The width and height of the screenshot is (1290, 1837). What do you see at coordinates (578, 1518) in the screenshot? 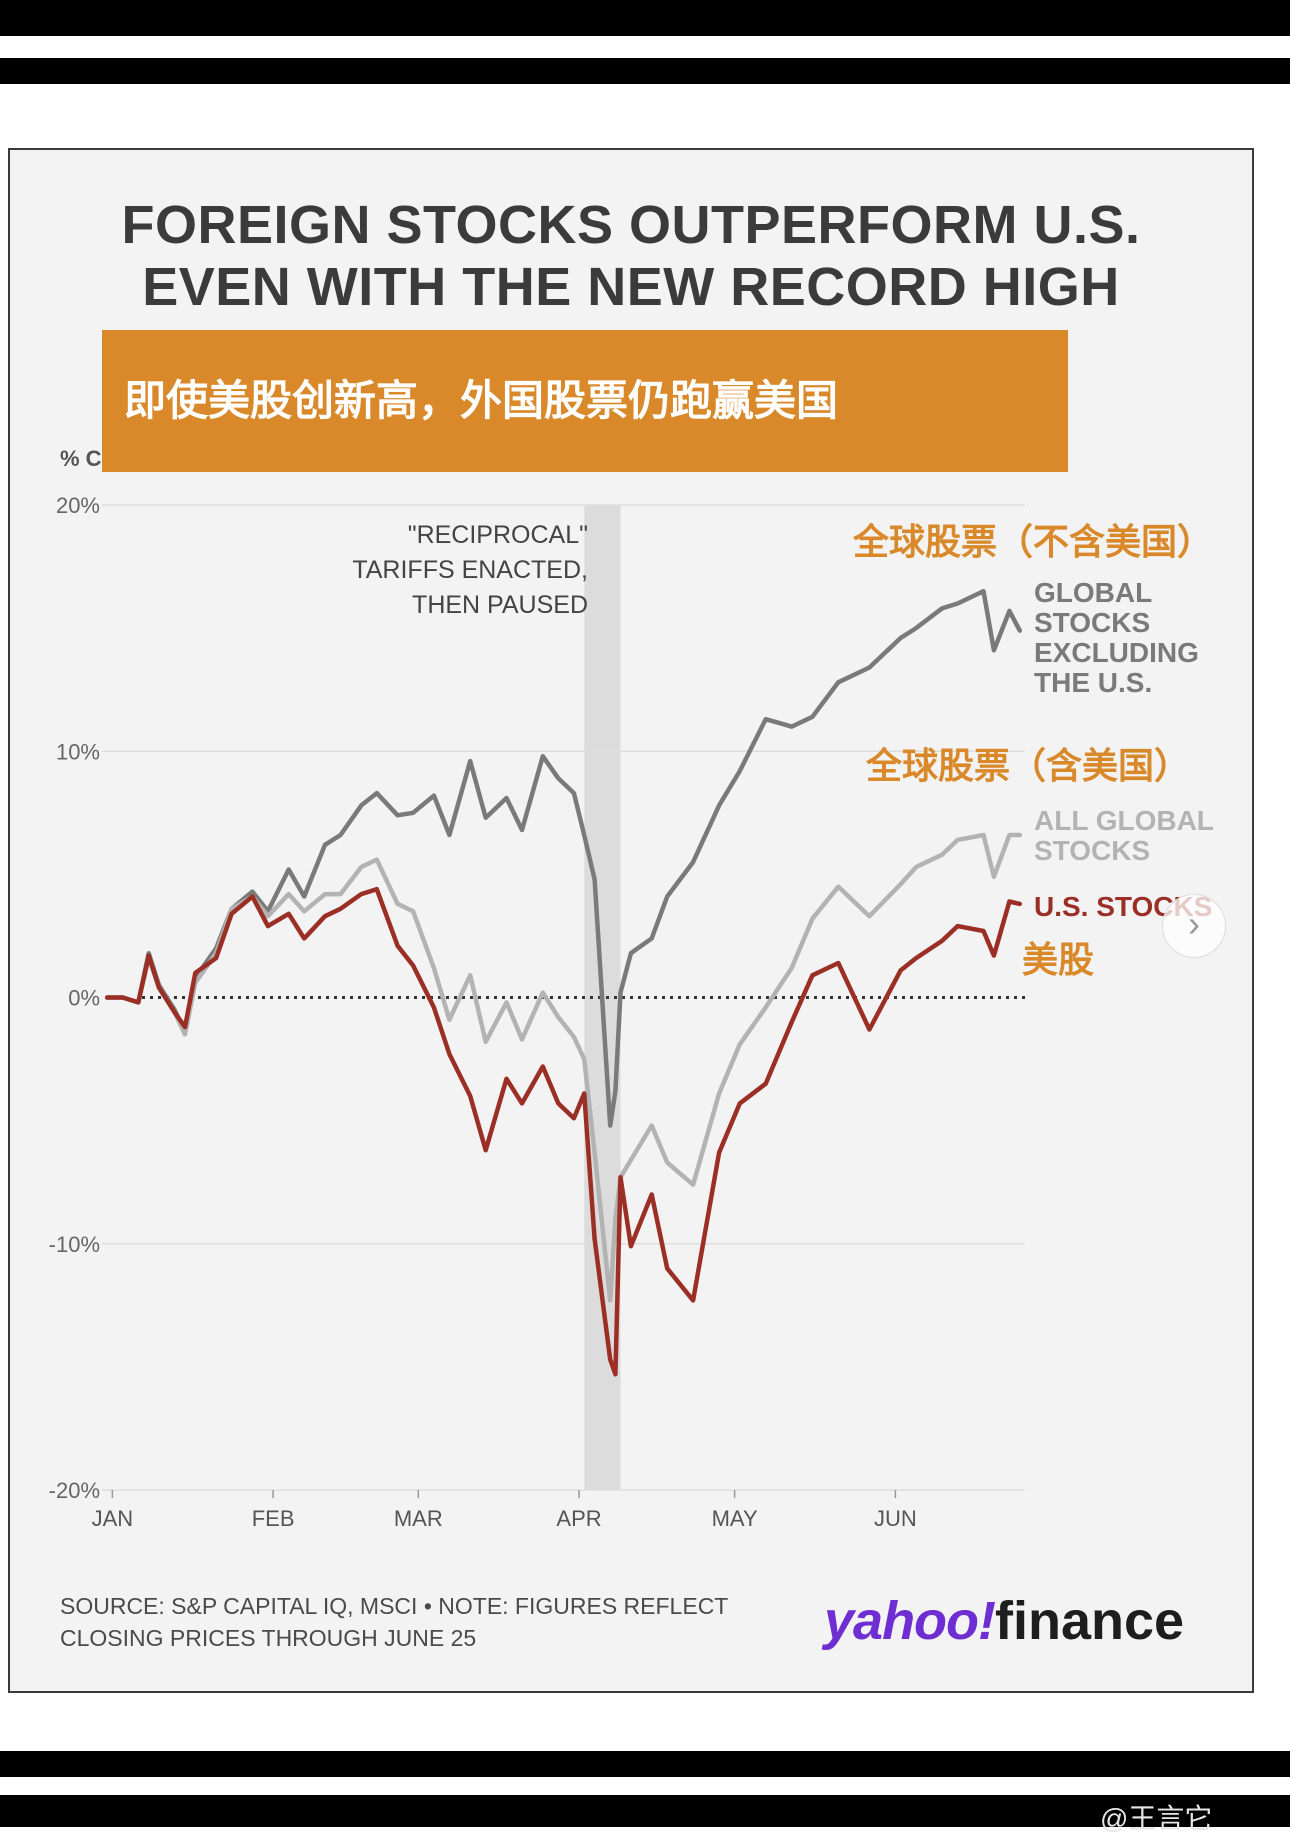
I see `x-tick-label: APR` at bounding box center [578, 1518].